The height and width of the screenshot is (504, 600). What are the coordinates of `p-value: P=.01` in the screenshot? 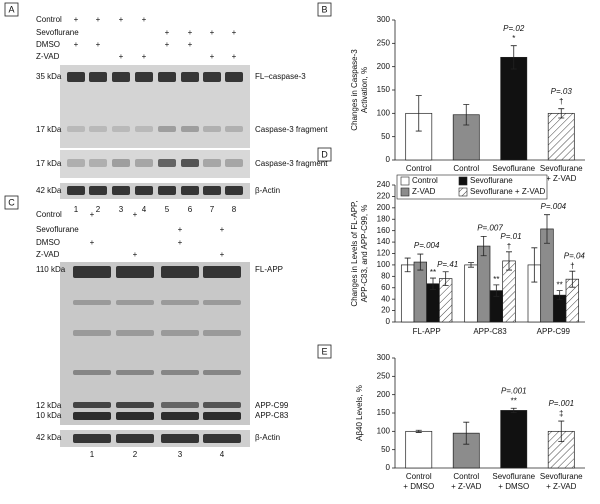 It's located at (510, 236).